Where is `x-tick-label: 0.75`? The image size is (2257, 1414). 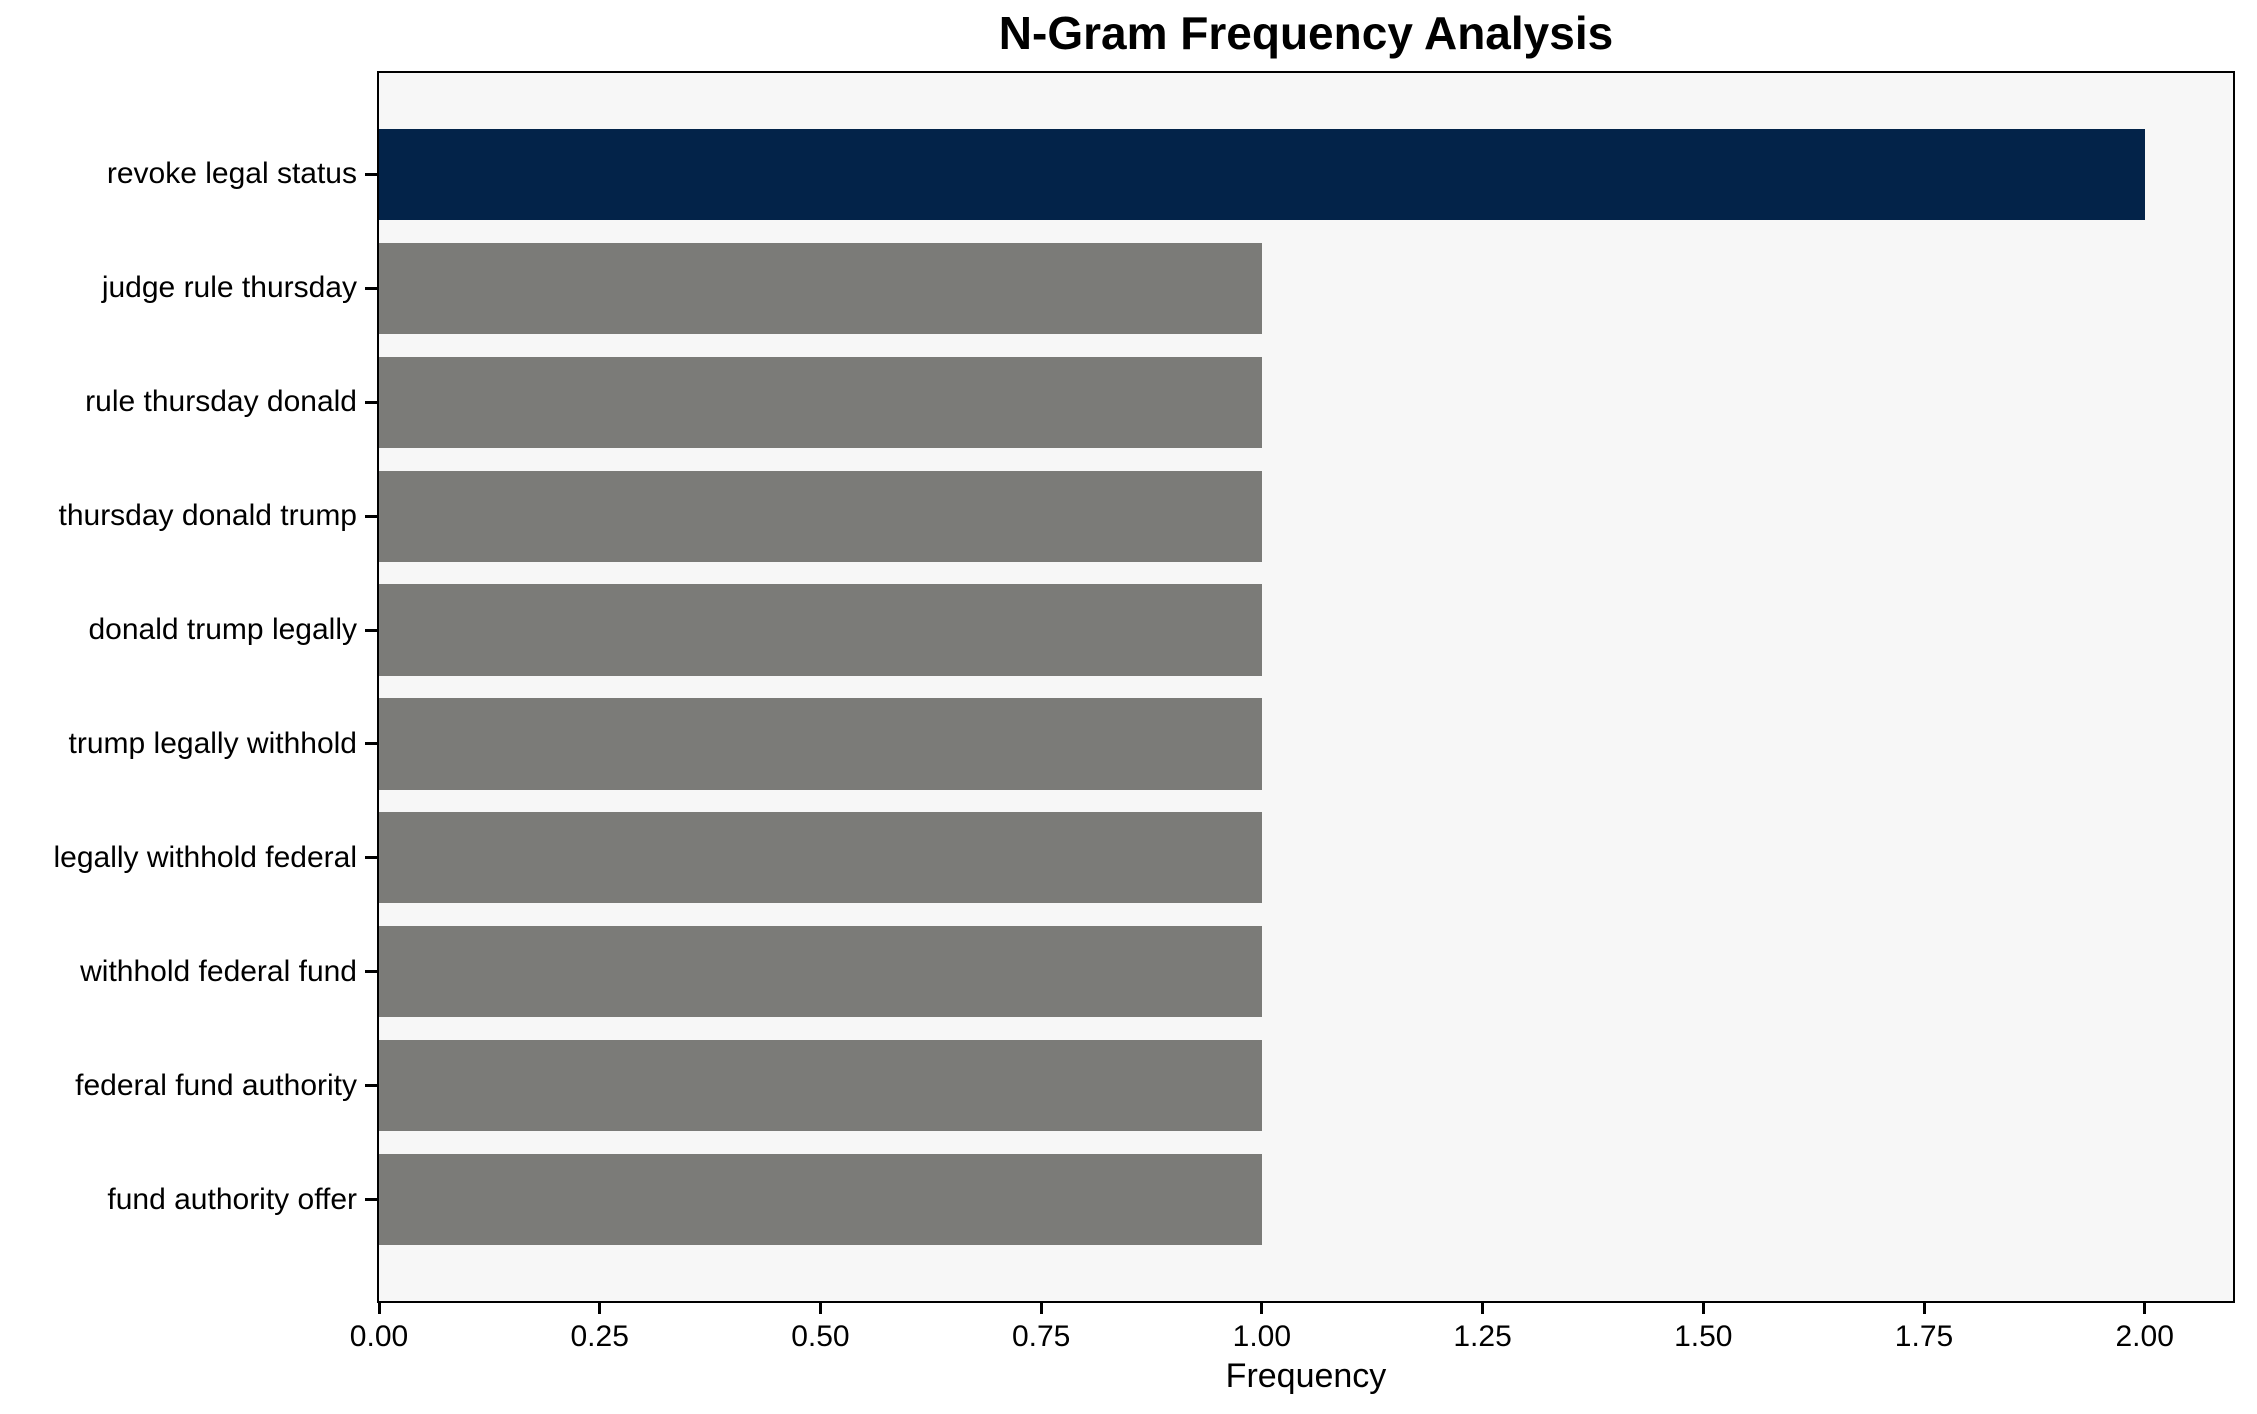 x-tick-label: 0.75 is located at coordinates (1041, 1336).